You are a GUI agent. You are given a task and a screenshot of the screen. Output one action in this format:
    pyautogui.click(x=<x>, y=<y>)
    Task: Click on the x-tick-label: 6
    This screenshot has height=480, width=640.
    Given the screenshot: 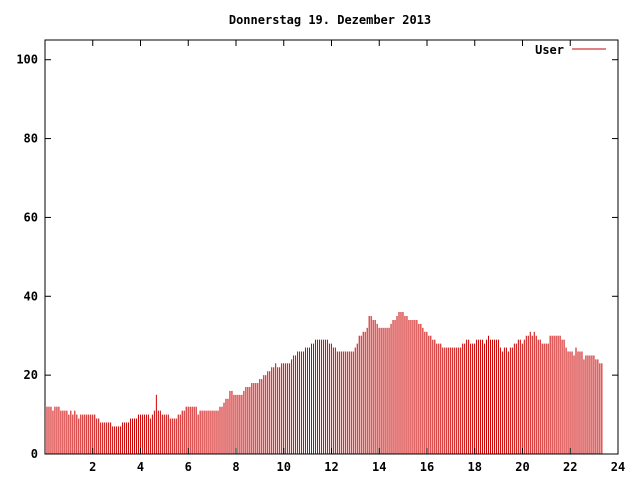 What is the action you would take?
    pyautogui.click(x=188, y=467)
    